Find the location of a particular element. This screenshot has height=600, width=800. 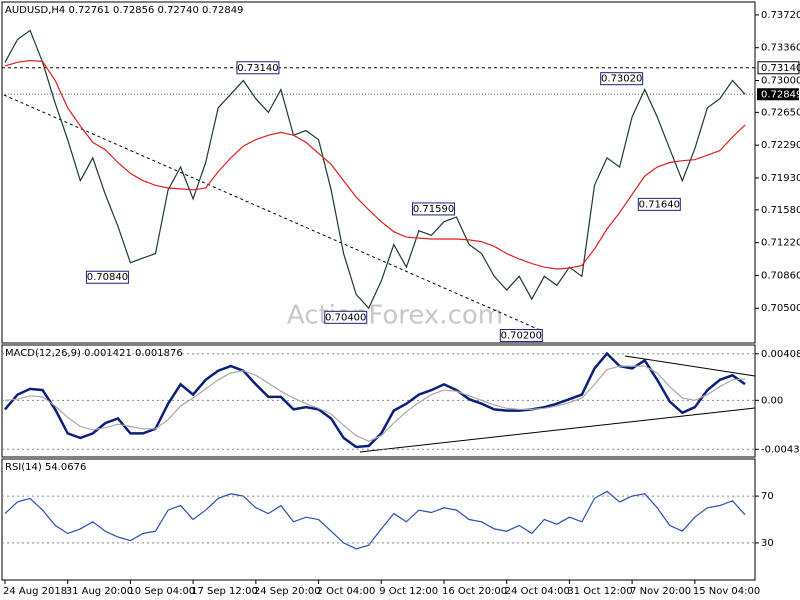

last-label: 0.72849 is located at coordinates (780, 94).